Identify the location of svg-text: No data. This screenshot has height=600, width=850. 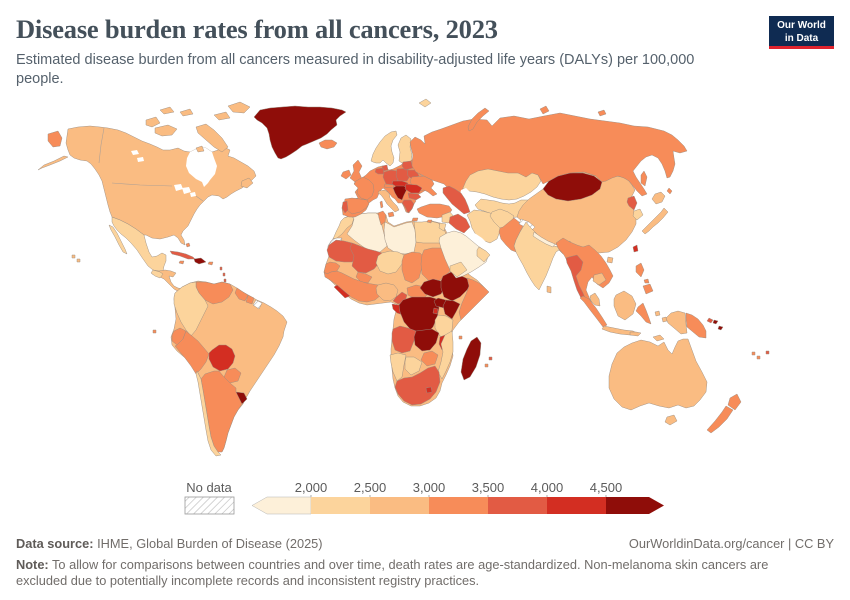
(209, 487).